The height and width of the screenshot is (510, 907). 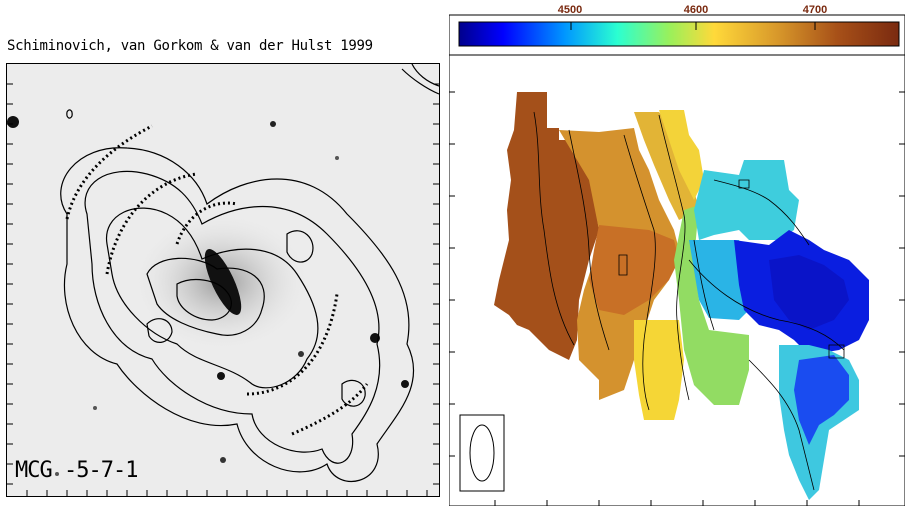 What do you see at coordinates (76, 470) in the screenshot?
I see `galaxy-label: MCG -5-7-1` at bounding box center [76, 470].